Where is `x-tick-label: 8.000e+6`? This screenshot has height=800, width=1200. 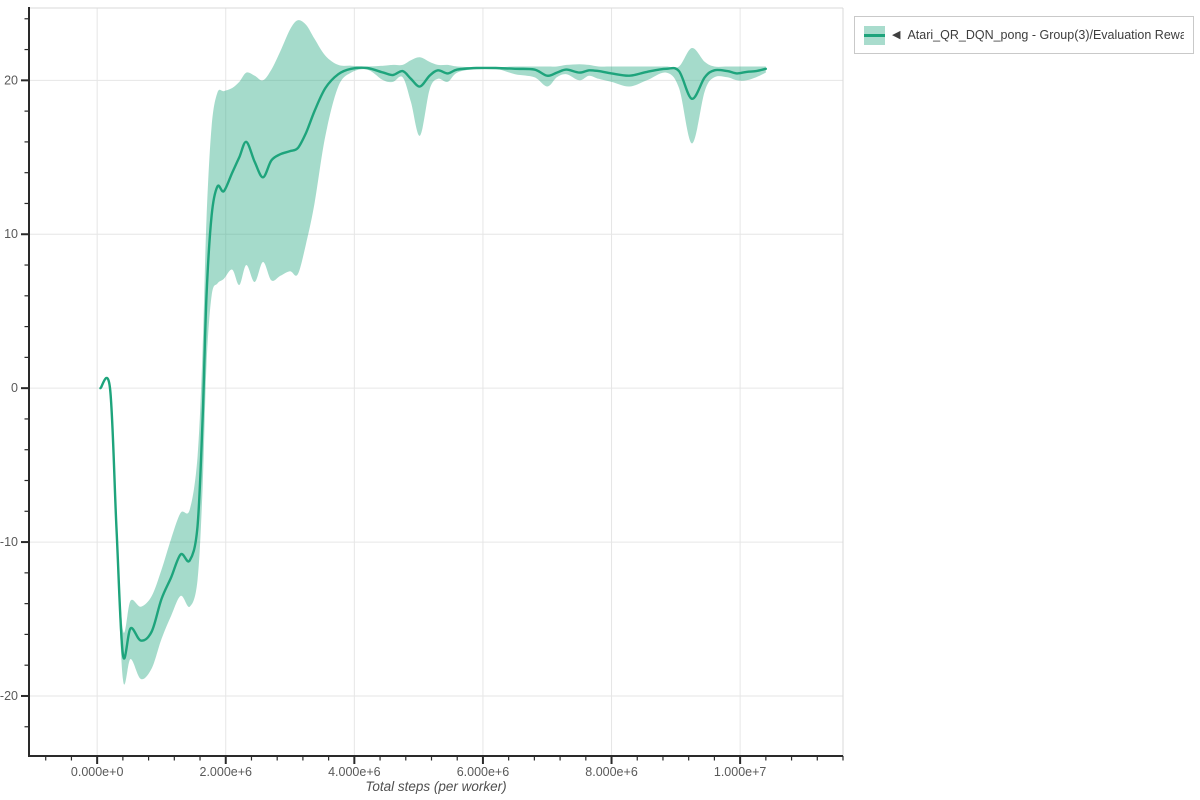
x-tick-label: 8.000e+6 is located at coordinates (611, 772).